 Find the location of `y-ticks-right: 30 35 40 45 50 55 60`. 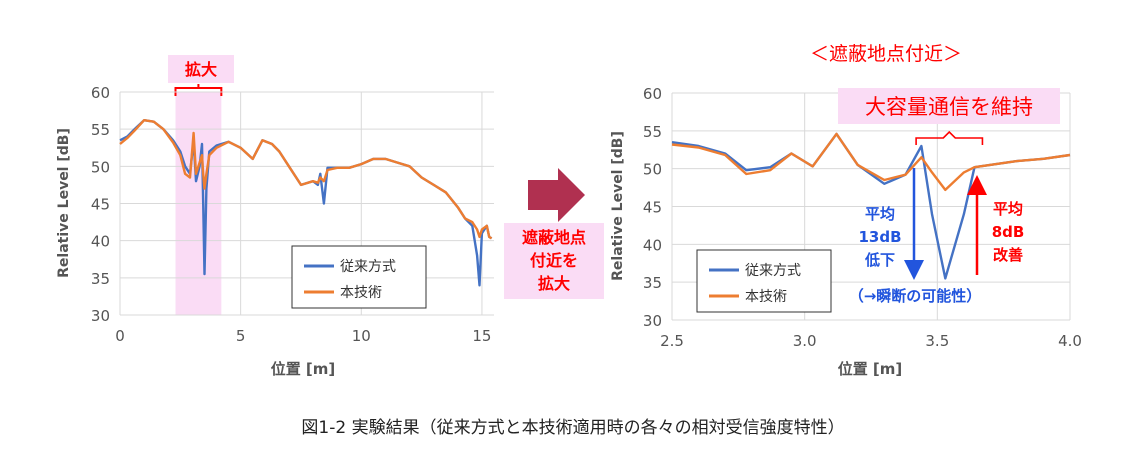

y-ticks-right: 30 35 40 45 50 55 60 is located at coordinates (652, 207).